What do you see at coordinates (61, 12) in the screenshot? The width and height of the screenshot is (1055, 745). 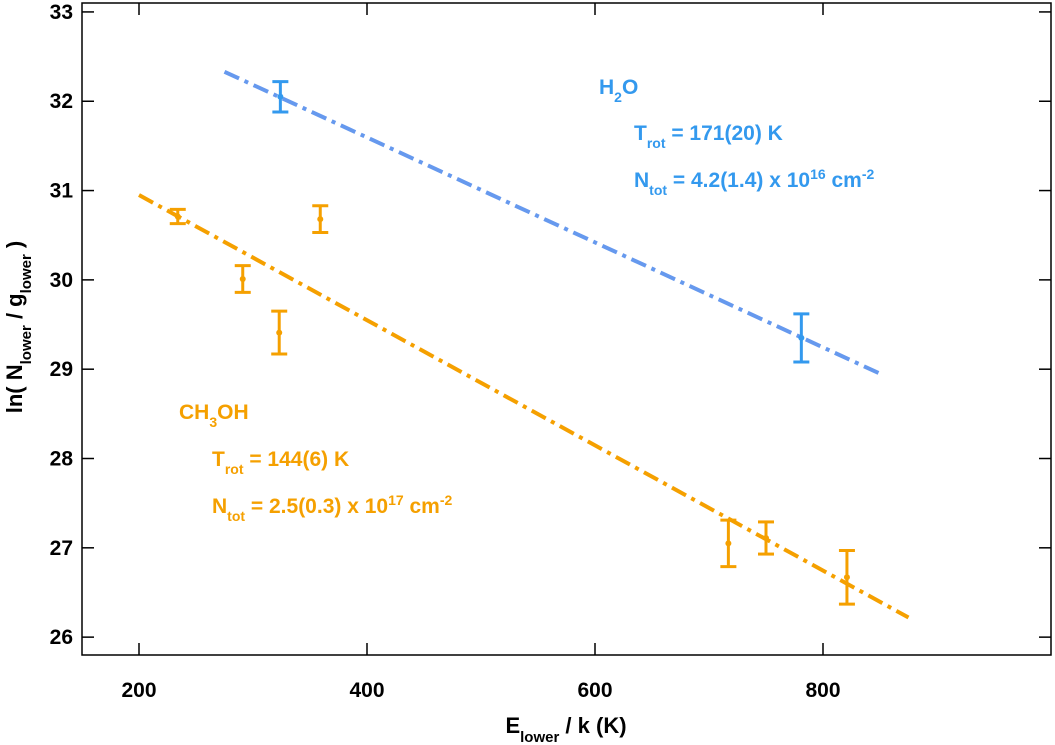 I see `y-tick-label: 33` at bounding box center [61, 12].